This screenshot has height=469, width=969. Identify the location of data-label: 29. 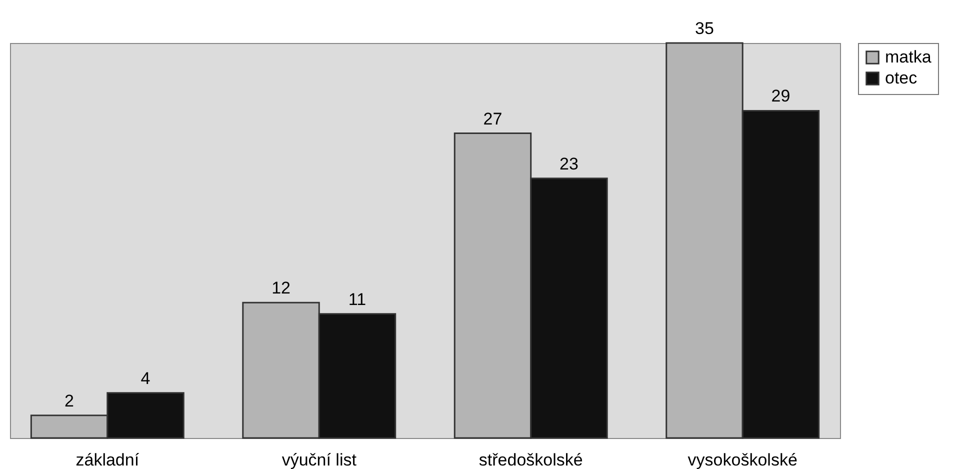
(780, 96).